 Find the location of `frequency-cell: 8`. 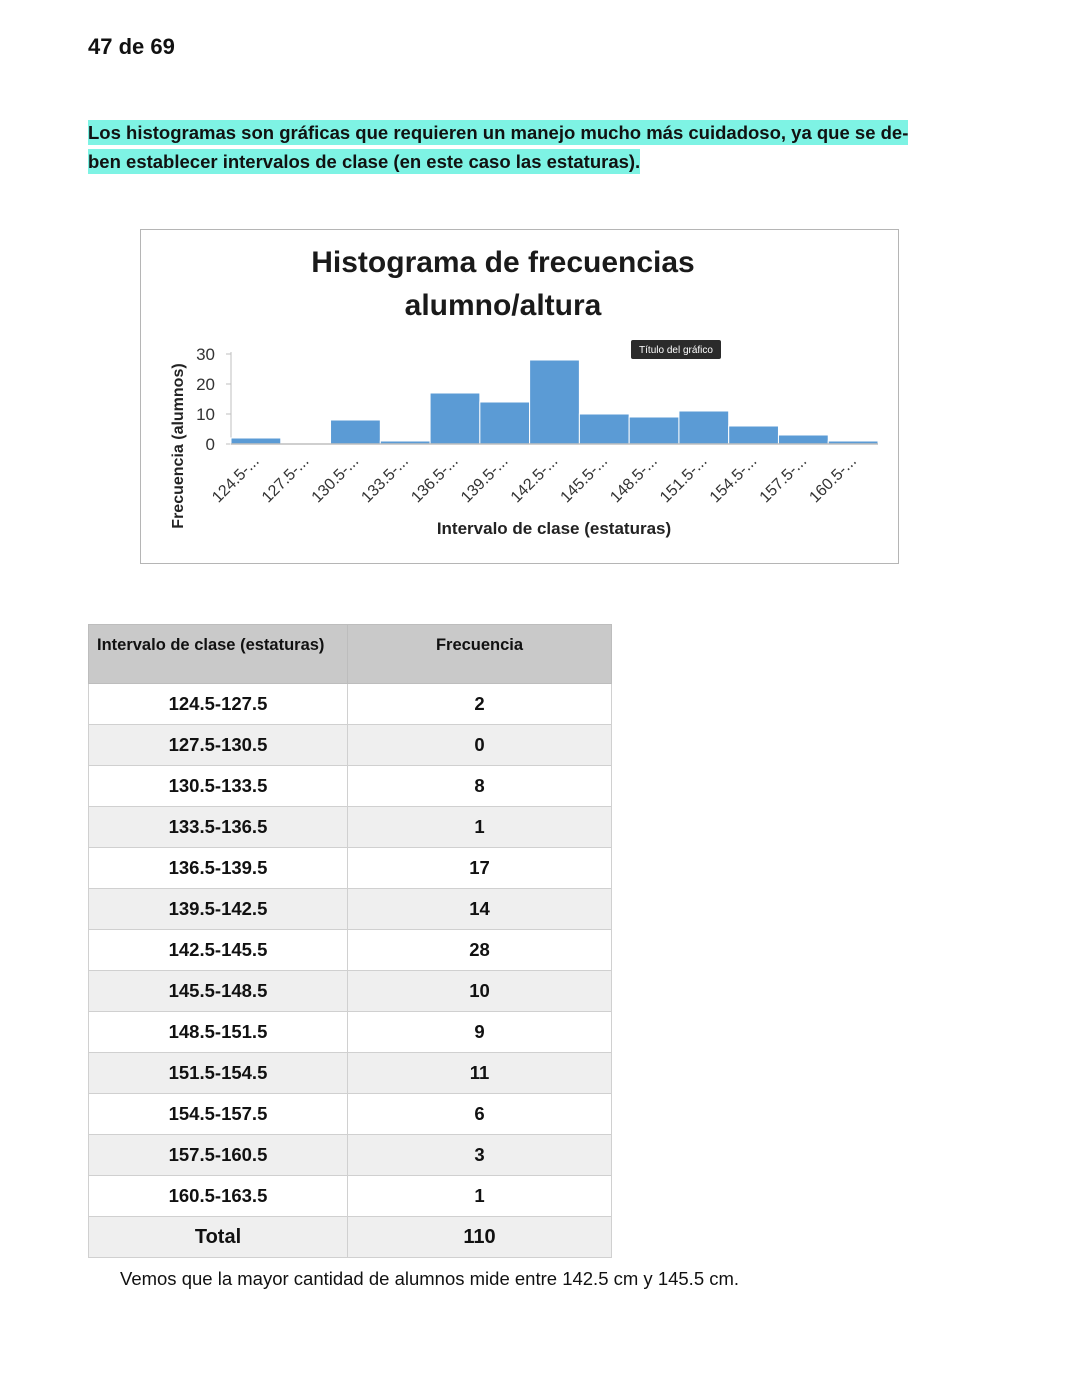

frequency-cell: 8 is located at coordinates (479, 786).